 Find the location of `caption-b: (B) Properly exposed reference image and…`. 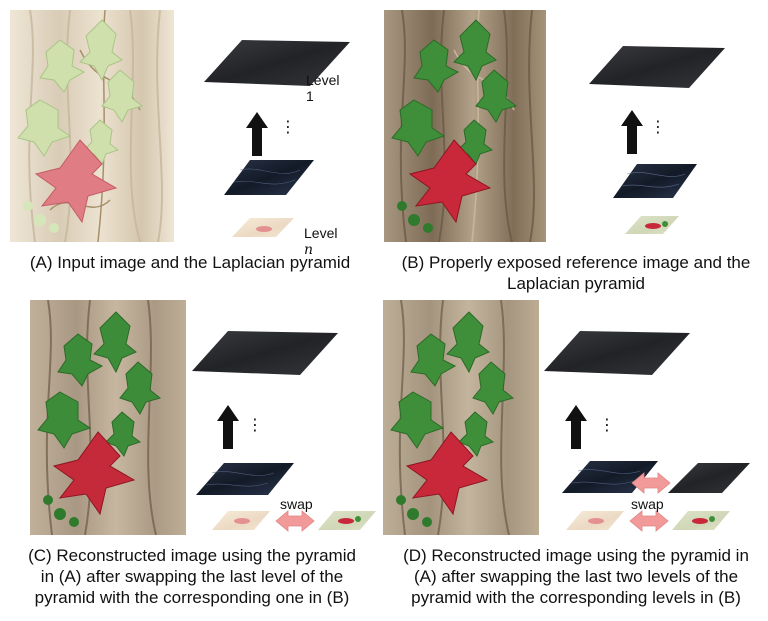

caption-b: (B) Properly exposed reference image and… is located at coordinates (576, 273).